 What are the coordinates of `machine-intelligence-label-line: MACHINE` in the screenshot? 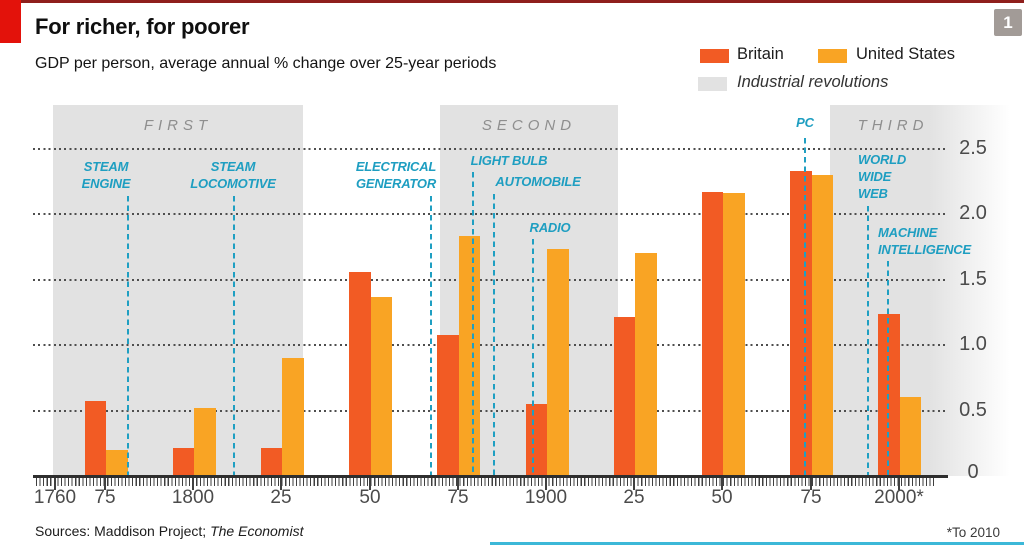 It's located at (908, 232).